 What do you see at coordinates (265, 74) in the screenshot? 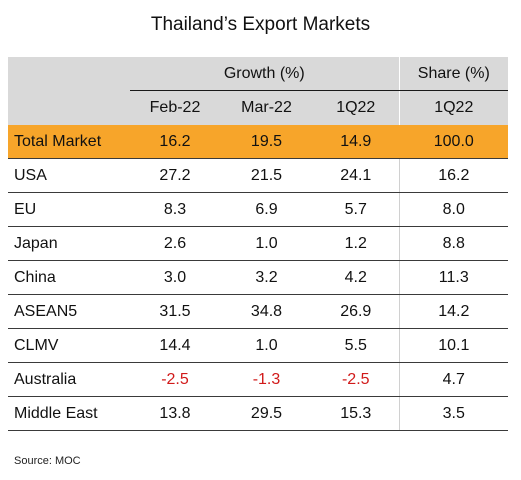
I see `header-group-growth: Growth (%)` at bounding box center [265, 74].